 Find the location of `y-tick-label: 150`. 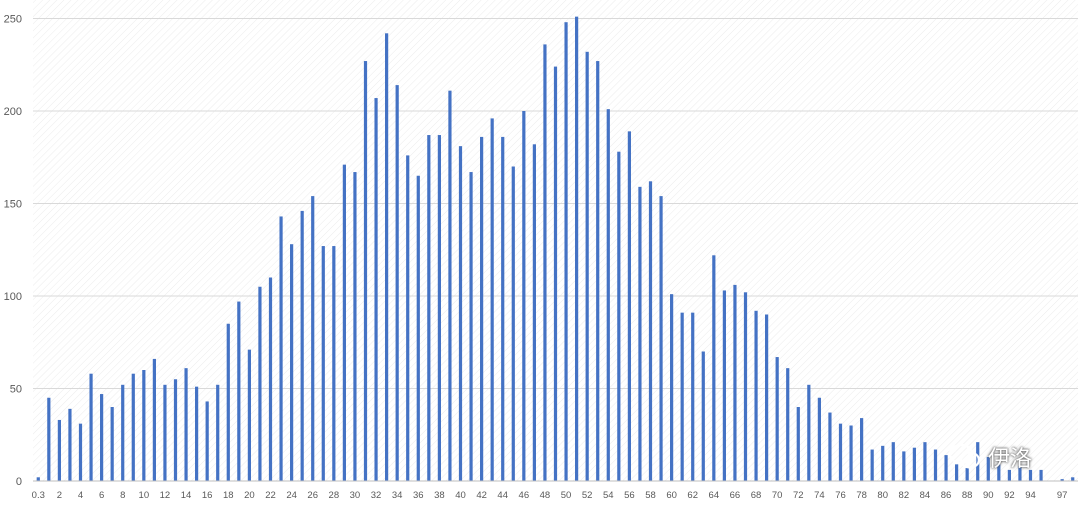

y-tick-label: 150 is located at coordinates (13, 205).